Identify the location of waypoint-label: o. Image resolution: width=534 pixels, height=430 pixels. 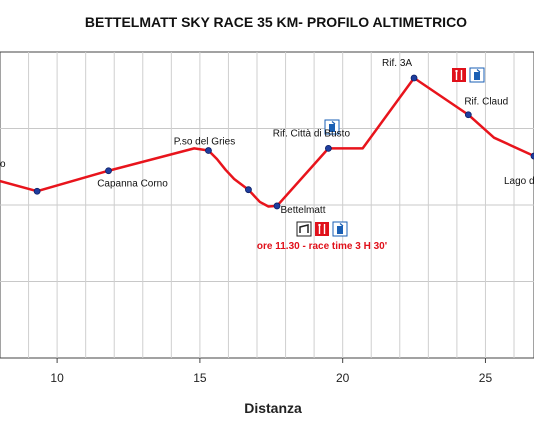
(3, 164).